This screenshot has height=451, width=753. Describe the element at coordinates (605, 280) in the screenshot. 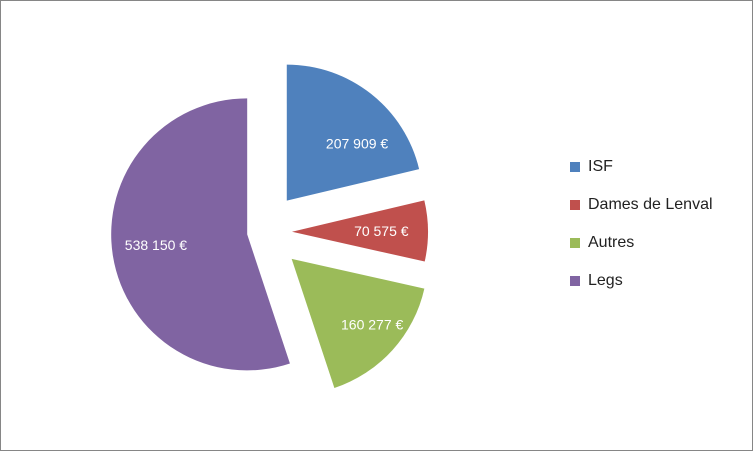

I see `legend-label-legs: Legs` at that location.